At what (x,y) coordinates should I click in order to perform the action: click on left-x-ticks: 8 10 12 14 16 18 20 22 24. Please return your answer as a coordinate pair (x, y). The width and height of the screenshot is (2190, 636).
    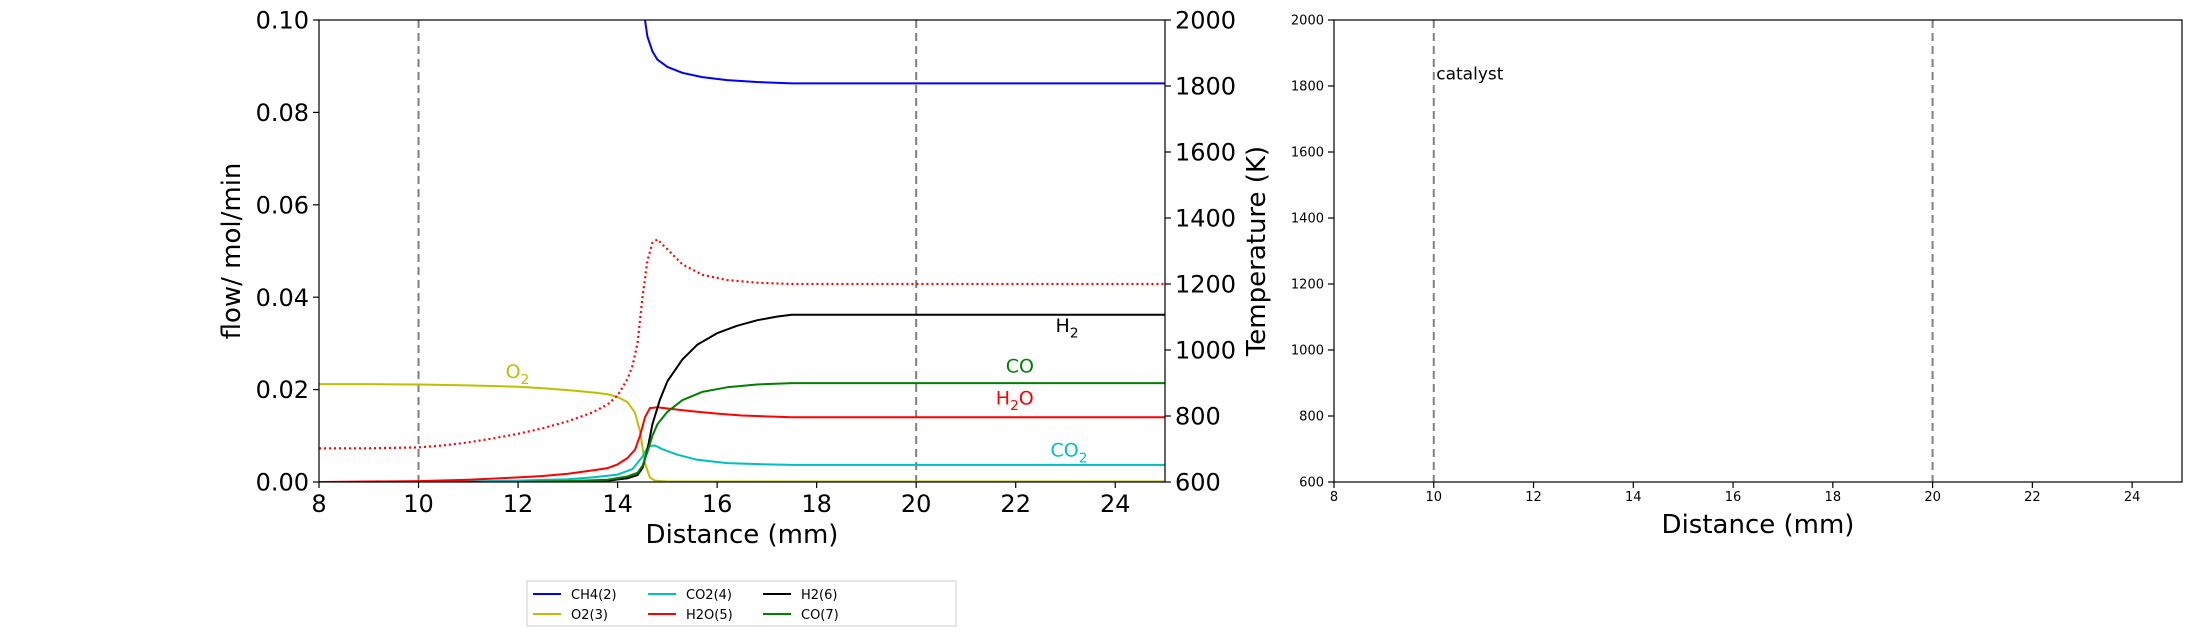
    Looking at the image, I should click on (721, 500).